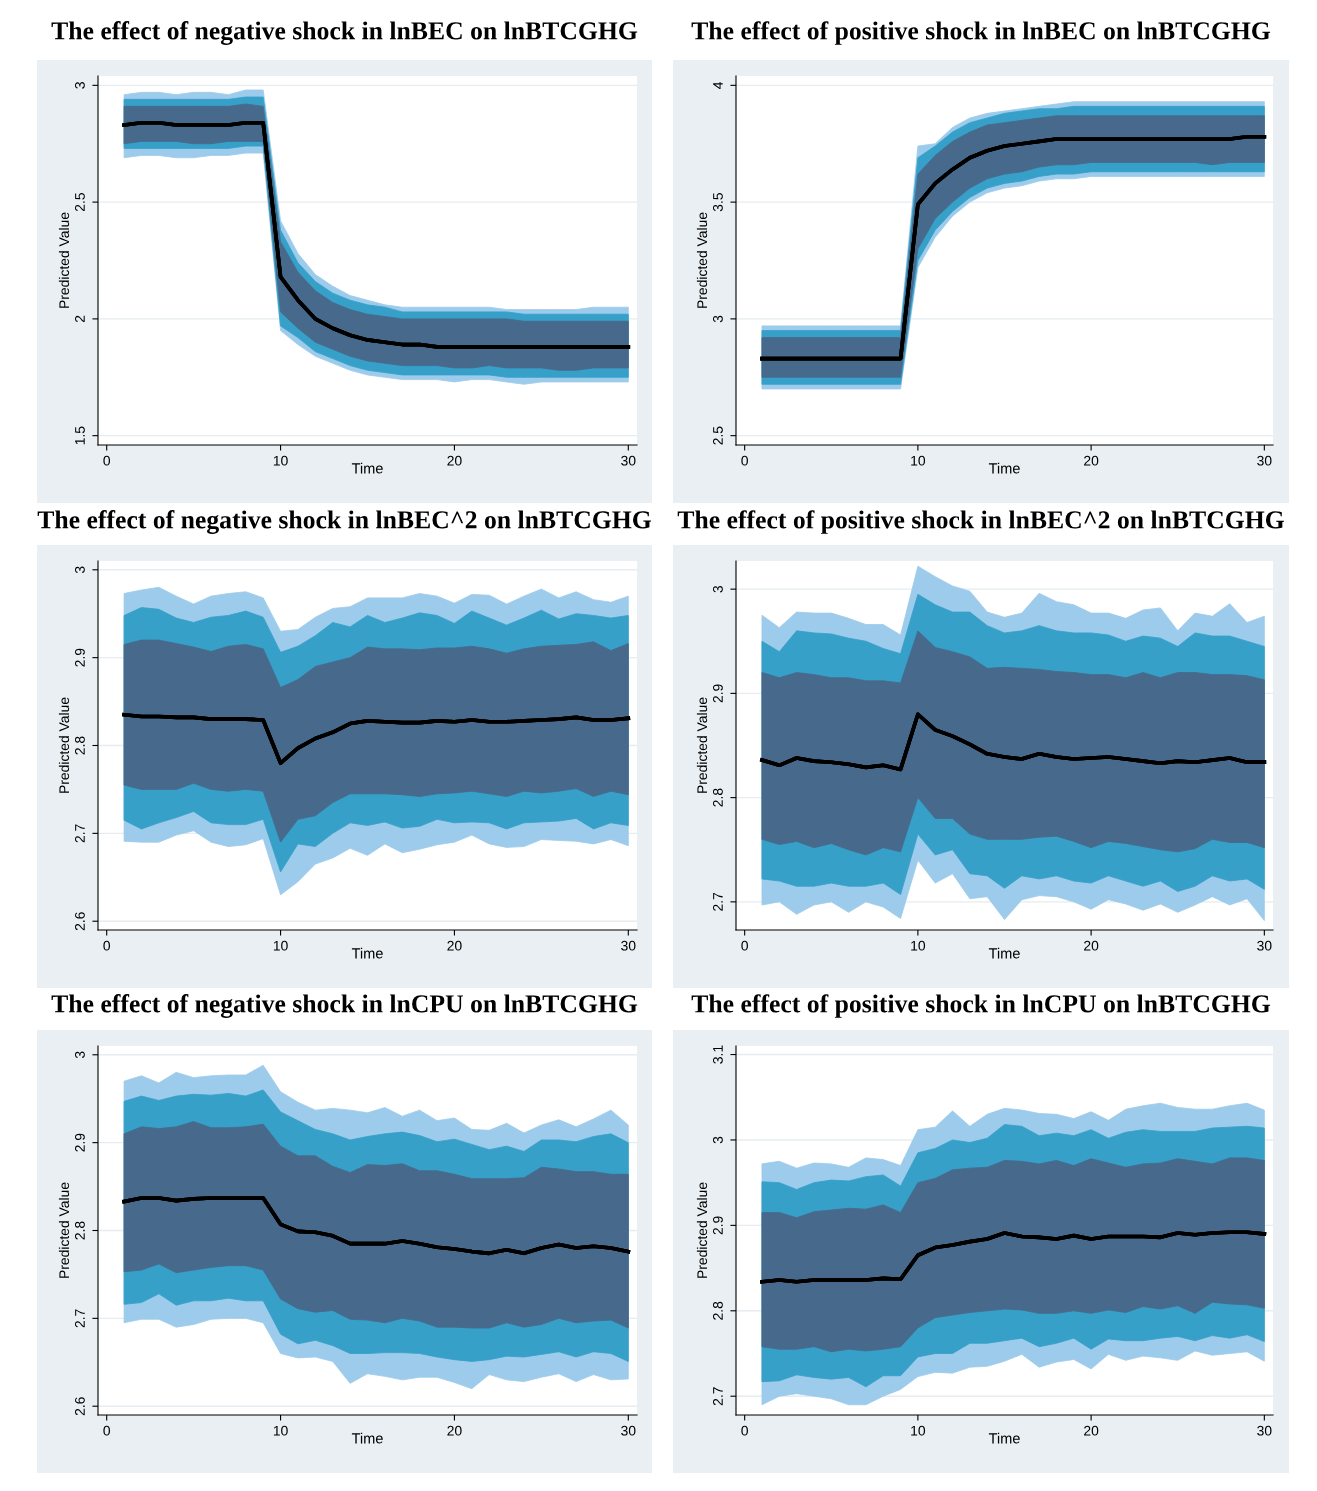 This screenshot has width=1317, height=1491. Describe the element at coordinates (718, 85) in the screenshot. I see `y-tick-label: 4` at that location.